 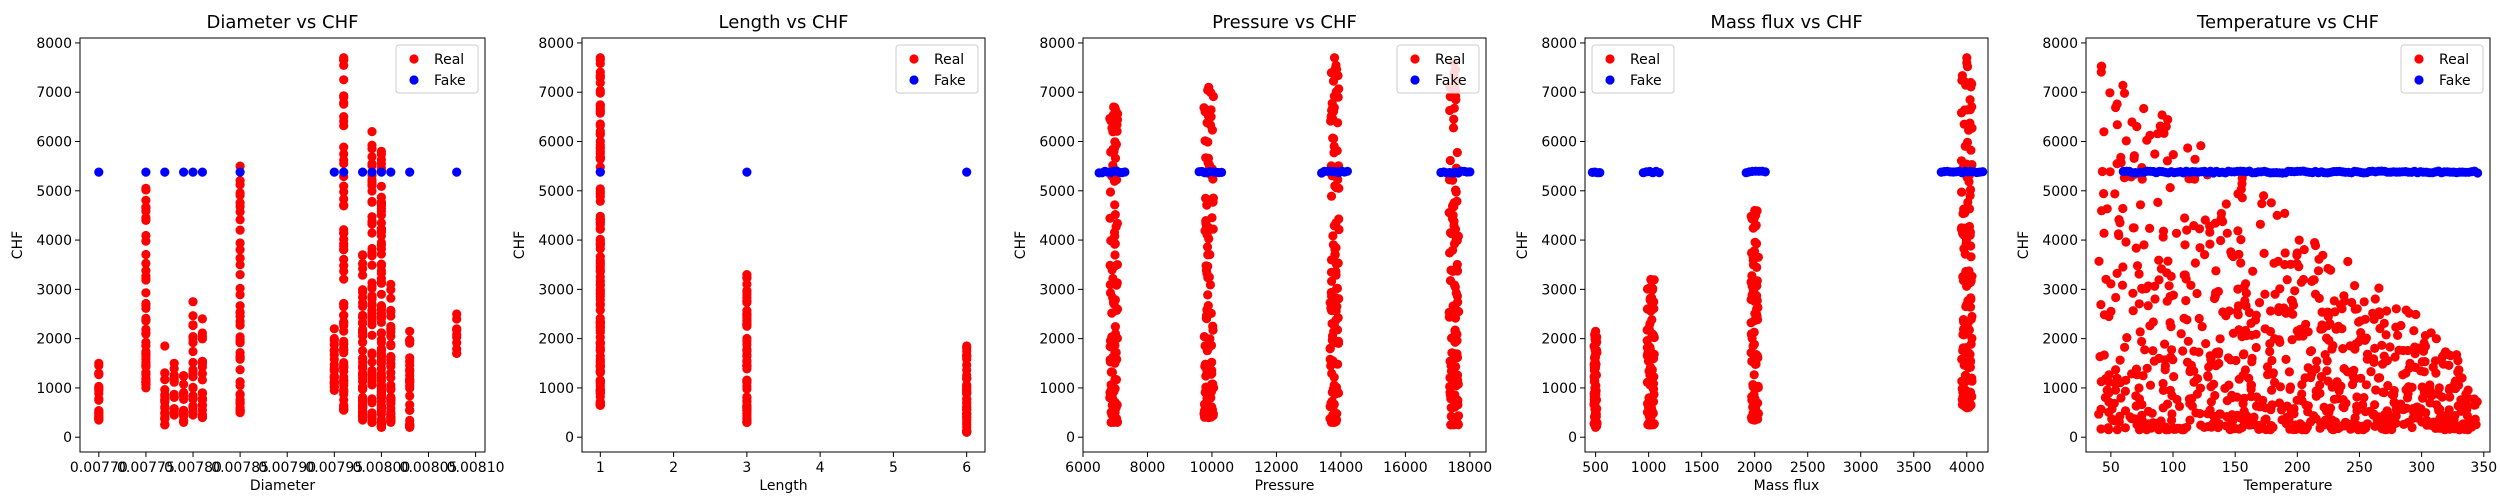 I want to click on y-tick-label: 4000, so click(x=1057, y=241).